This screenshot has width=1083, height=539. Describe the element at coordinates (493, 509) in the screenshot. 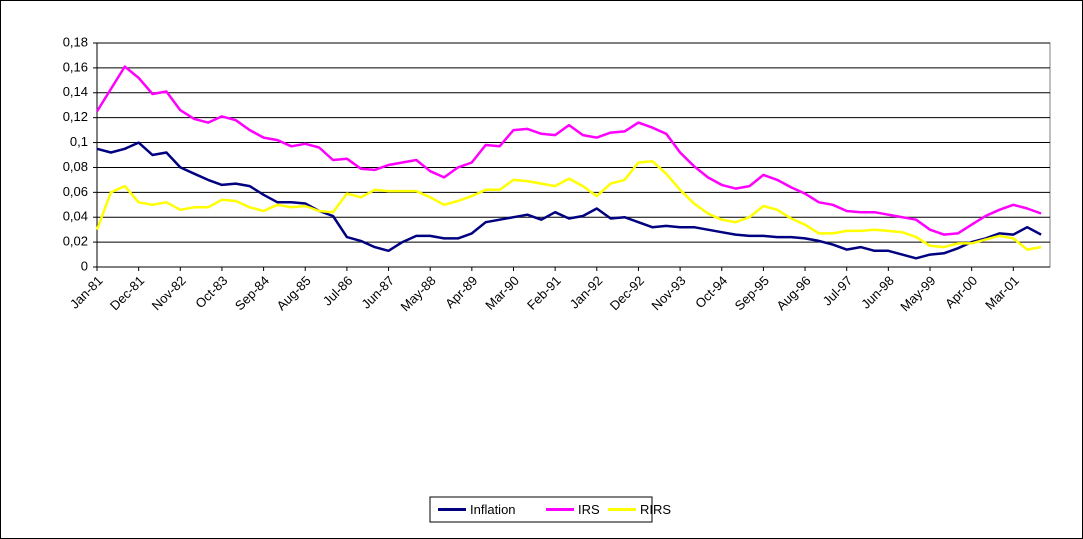

I see `legend-label: Inflation` at that location.